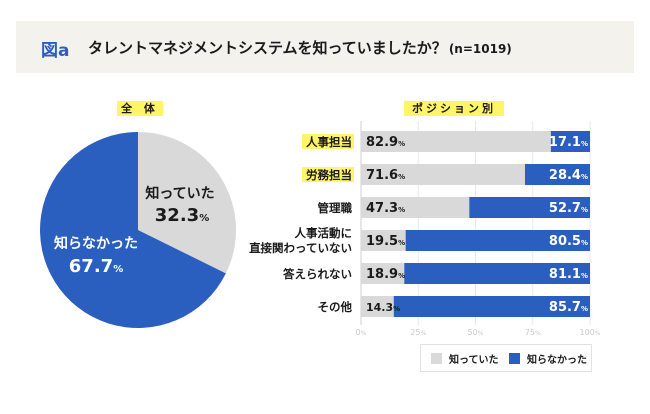 The width and height of the screenshot is (650, 414). What do you see at coordinates (335, 307) in the screenshot?
I see `category-label: その他` at bounding box center [335, 307].